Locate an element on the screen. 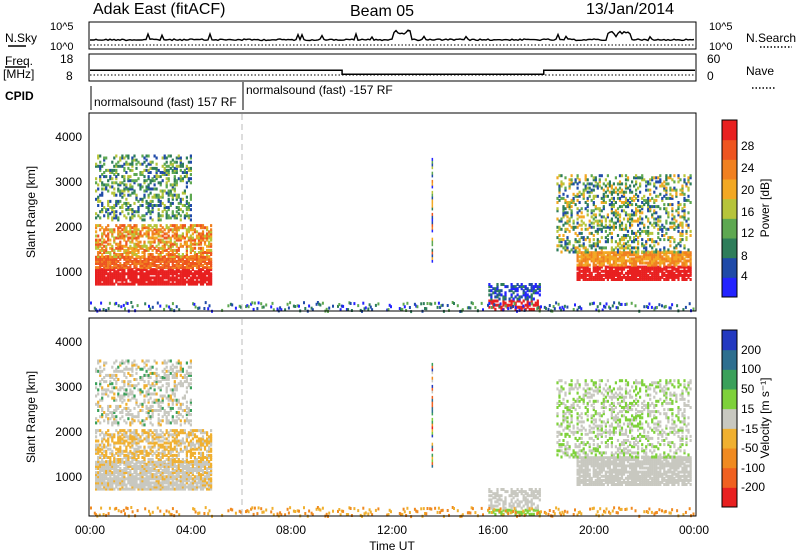 This screenshot has height=554, width=800. noise-panel-frame is located at coordinates (392, 35).